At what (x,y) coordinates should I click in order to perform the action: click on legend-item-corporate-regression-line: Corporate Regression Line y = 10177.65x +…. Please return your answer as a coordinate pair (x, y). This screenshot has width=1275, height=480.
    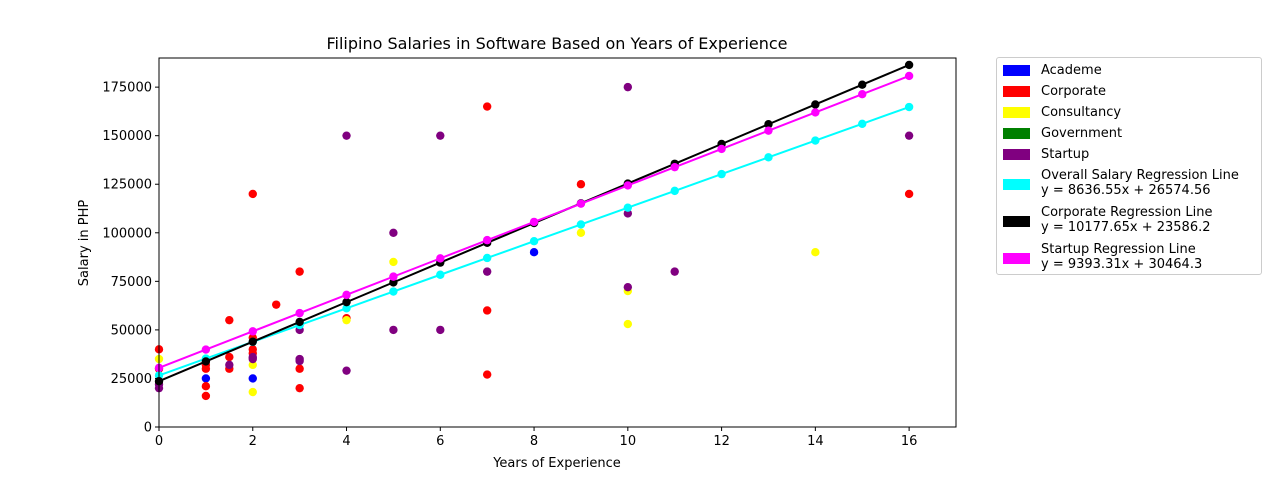
    Looking at the image, I should click on (1129, 221).